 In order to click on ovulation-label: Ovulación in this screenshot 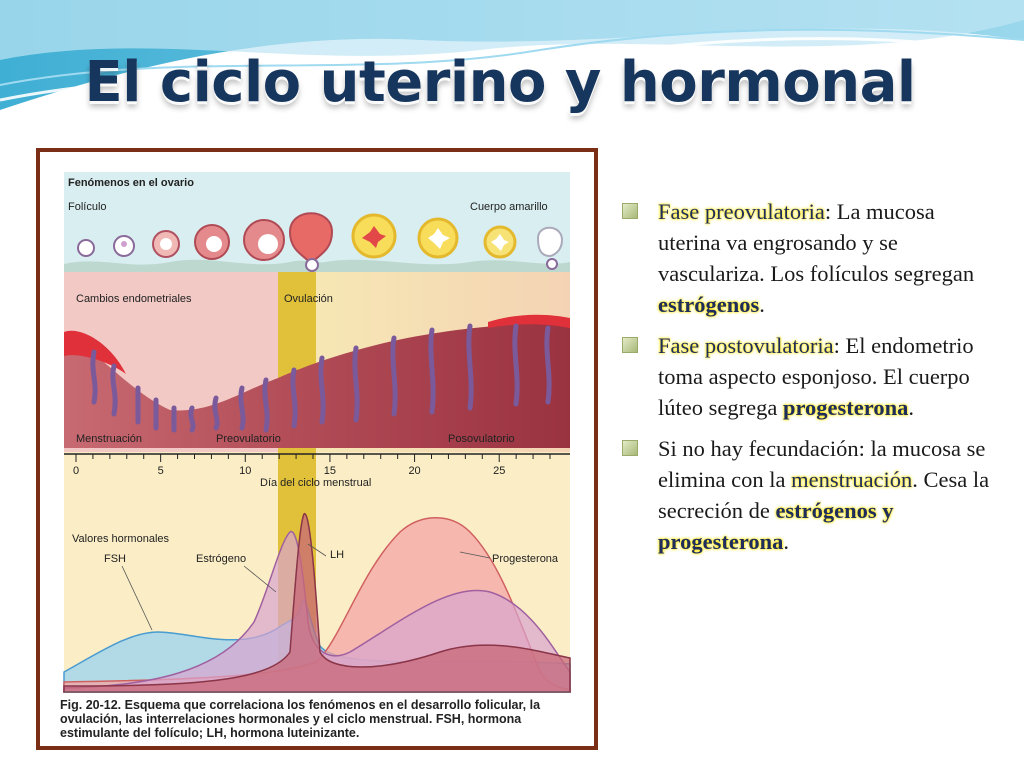, I will do `click(308, 299)`.